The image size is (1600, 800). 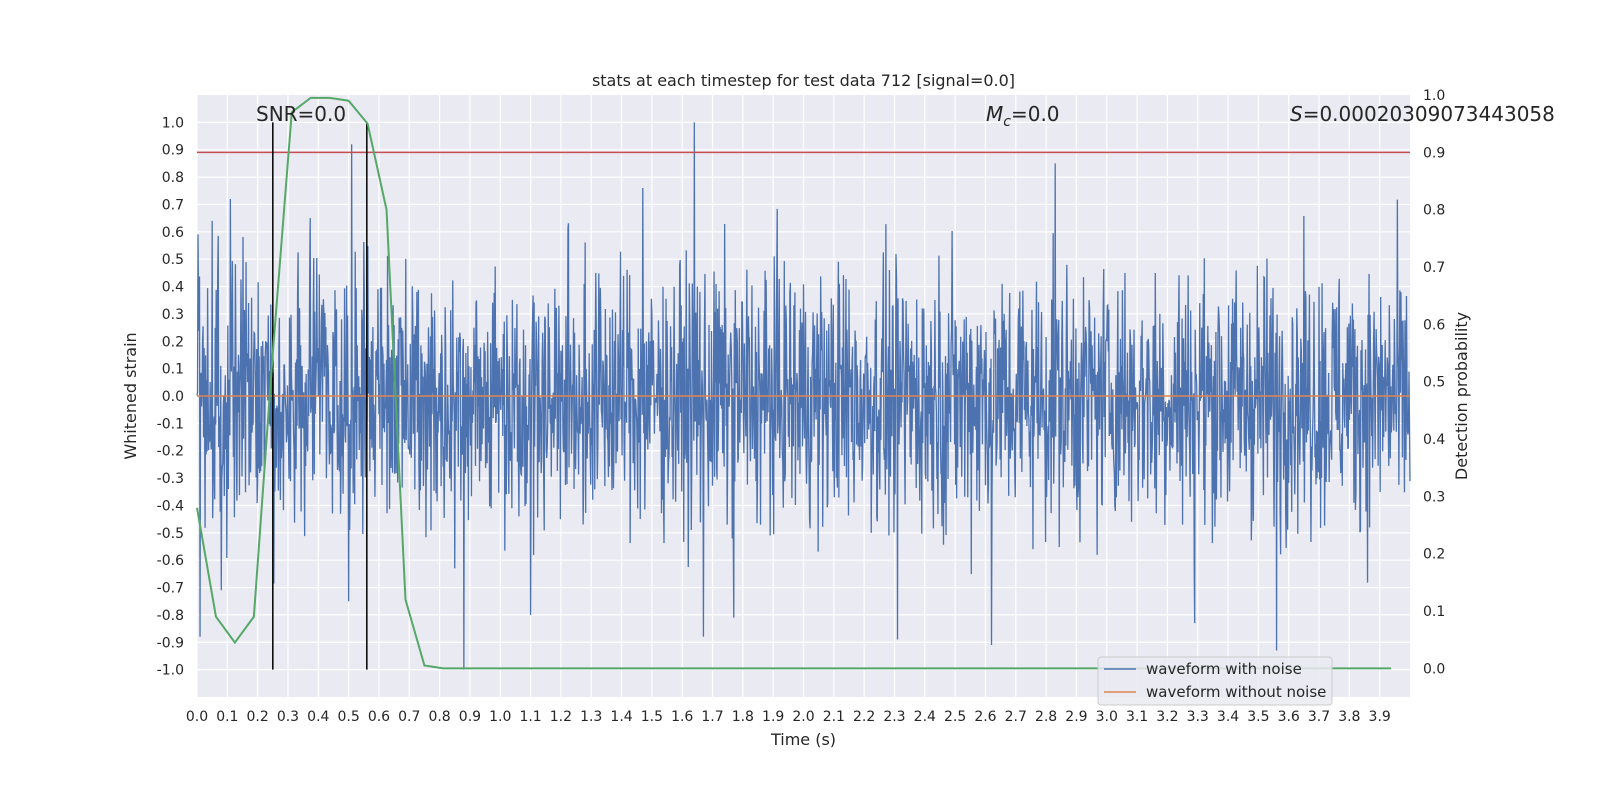 I want to click on y-tick-label: 0.3, so click(x=173, y=315).